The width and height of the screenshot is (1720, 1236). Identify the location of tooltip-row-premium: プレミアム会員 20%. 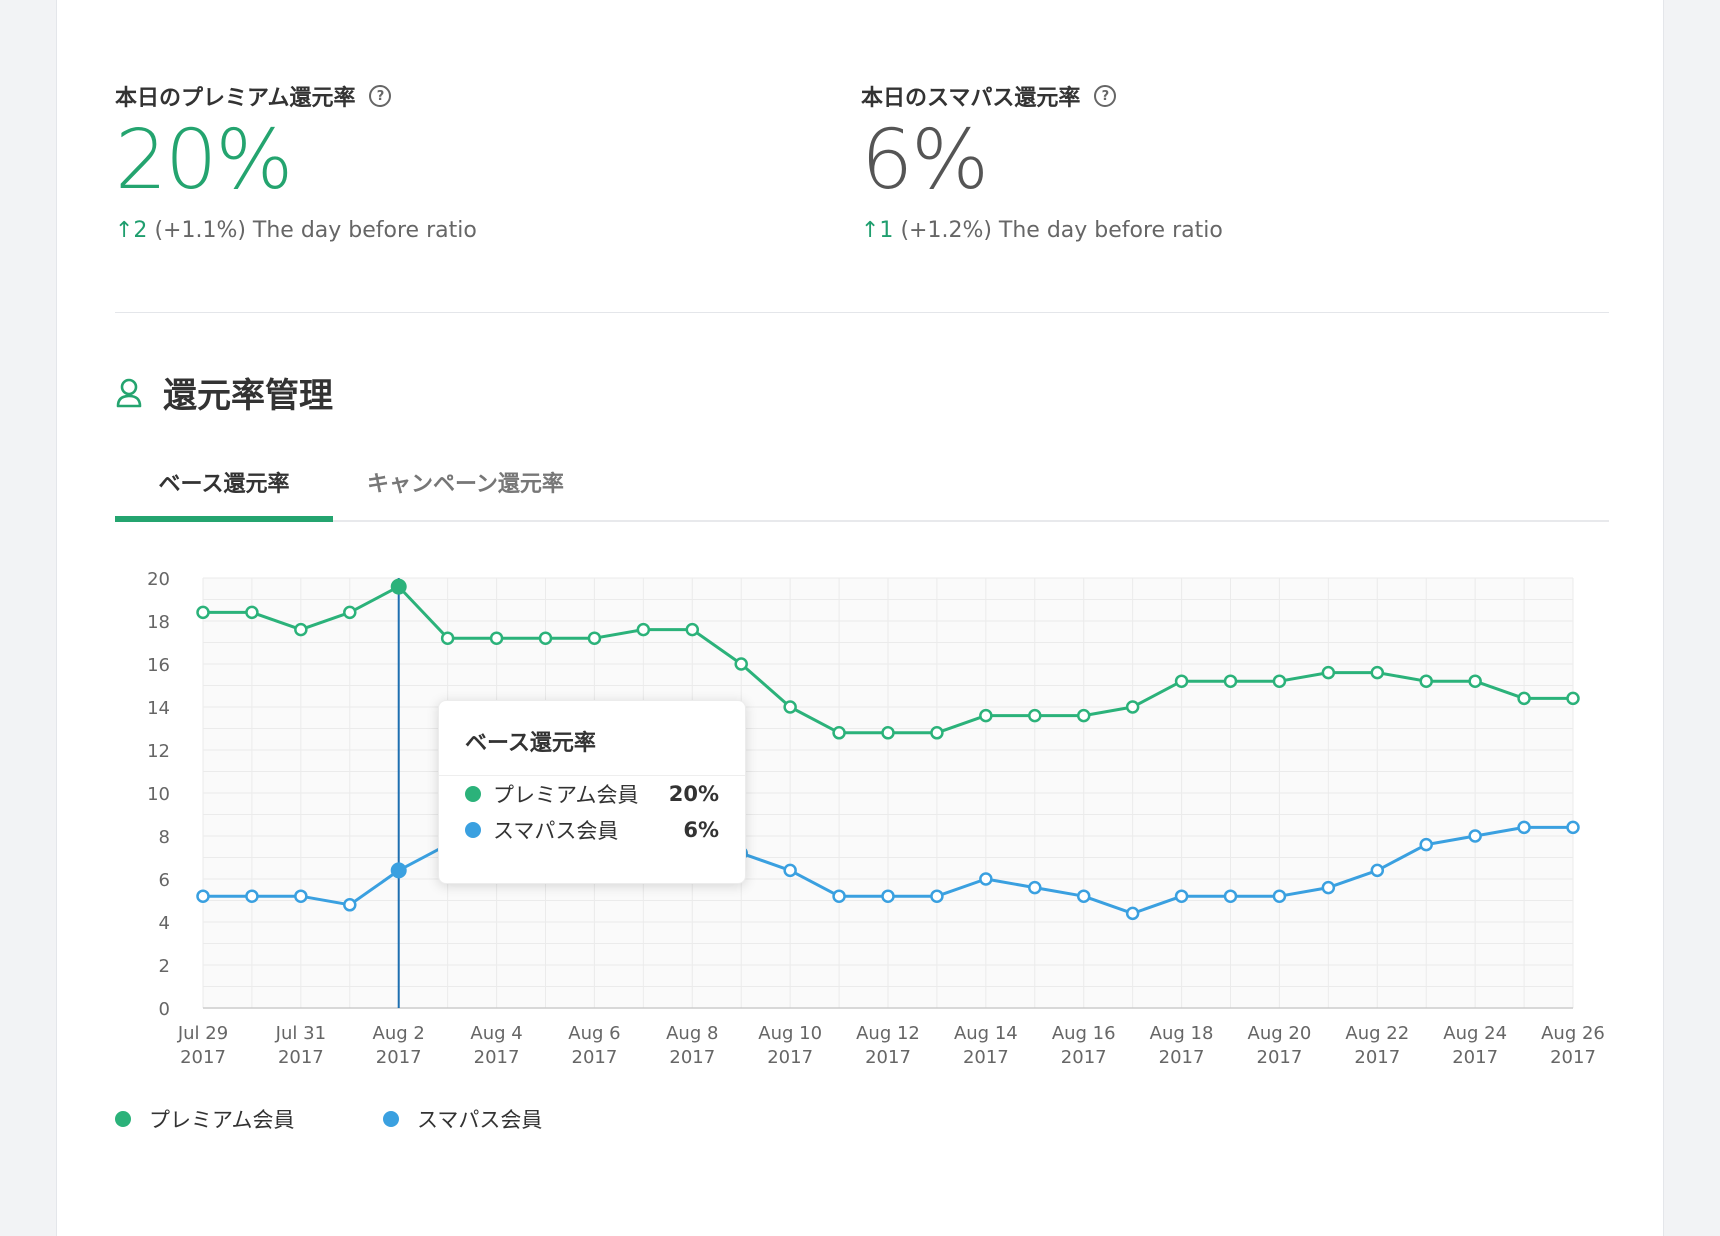
(592, 794).